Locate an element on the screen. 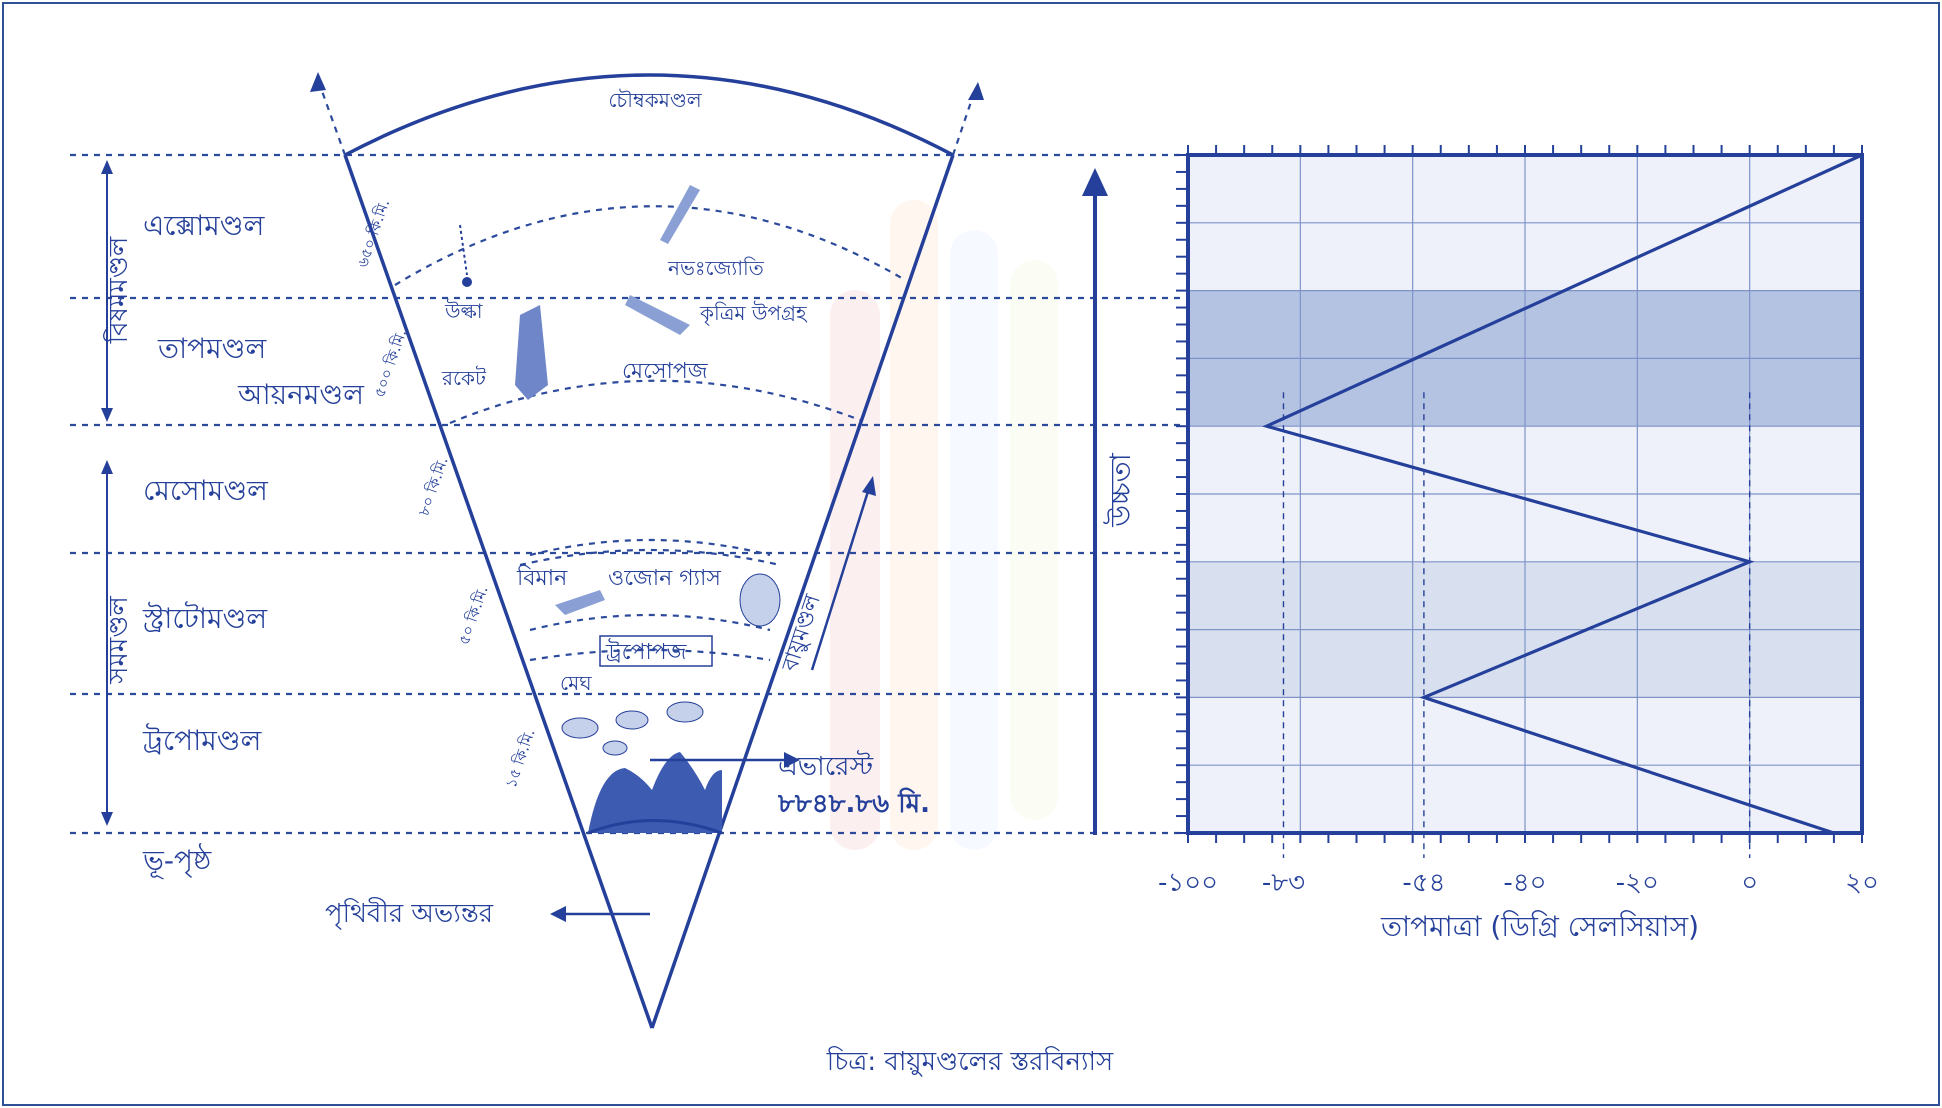 This screenshot has width=1942, height=1108. magnetosphere-label: চৌম্বকমণ্ডল is located at coordinates (655, 100).